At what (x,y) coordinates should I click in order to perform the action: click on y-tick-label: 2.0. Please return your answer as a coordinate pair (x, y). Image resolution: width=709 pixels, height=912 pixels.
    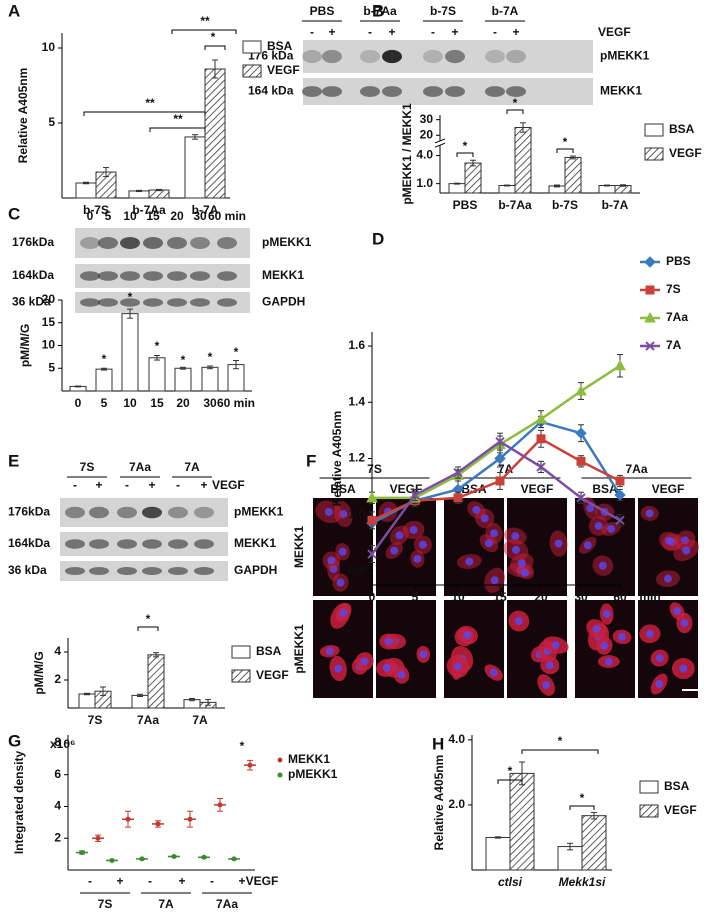
    Looking at the image, I should click on (456, 804).